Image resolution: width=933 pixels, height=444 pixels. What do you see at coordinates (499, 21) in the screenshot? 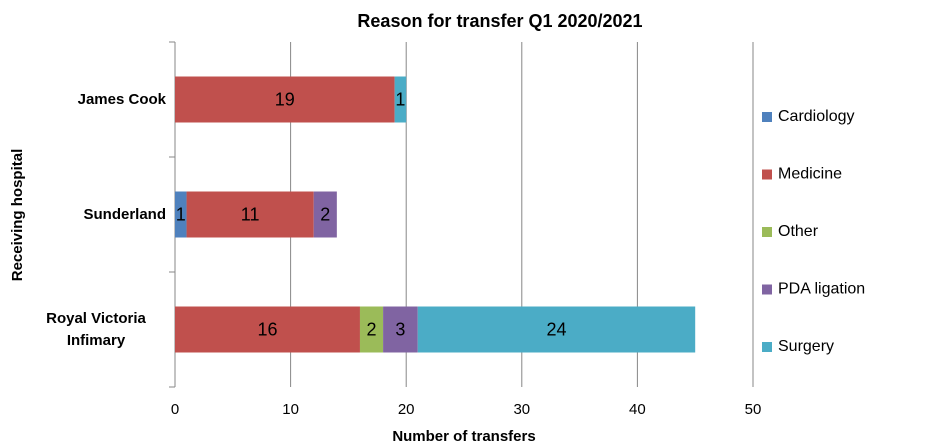
I see `chart-title: Reason for transfer Q1 2020/2021` at bounding box center [499, 21].